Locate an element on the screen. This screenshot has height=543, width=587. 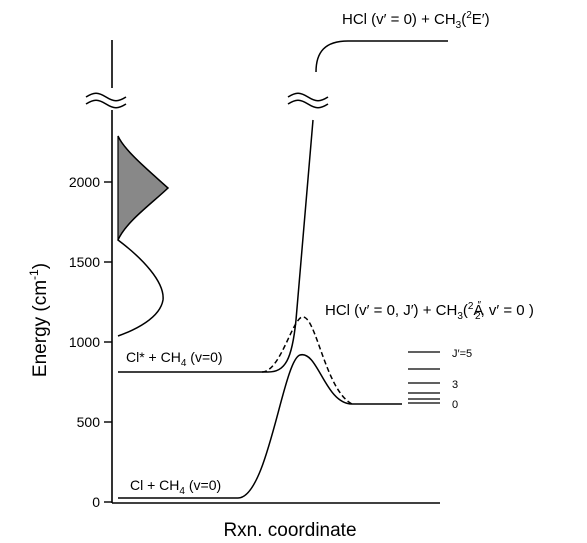
distribution-curve is located at coordinates (143, 236).